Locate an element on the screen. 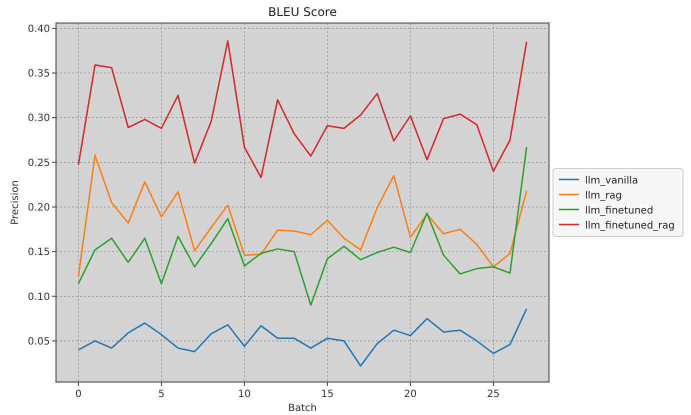 The image size is (691, 415). x-tick-label: 10 is located at coordinates (244, 394).